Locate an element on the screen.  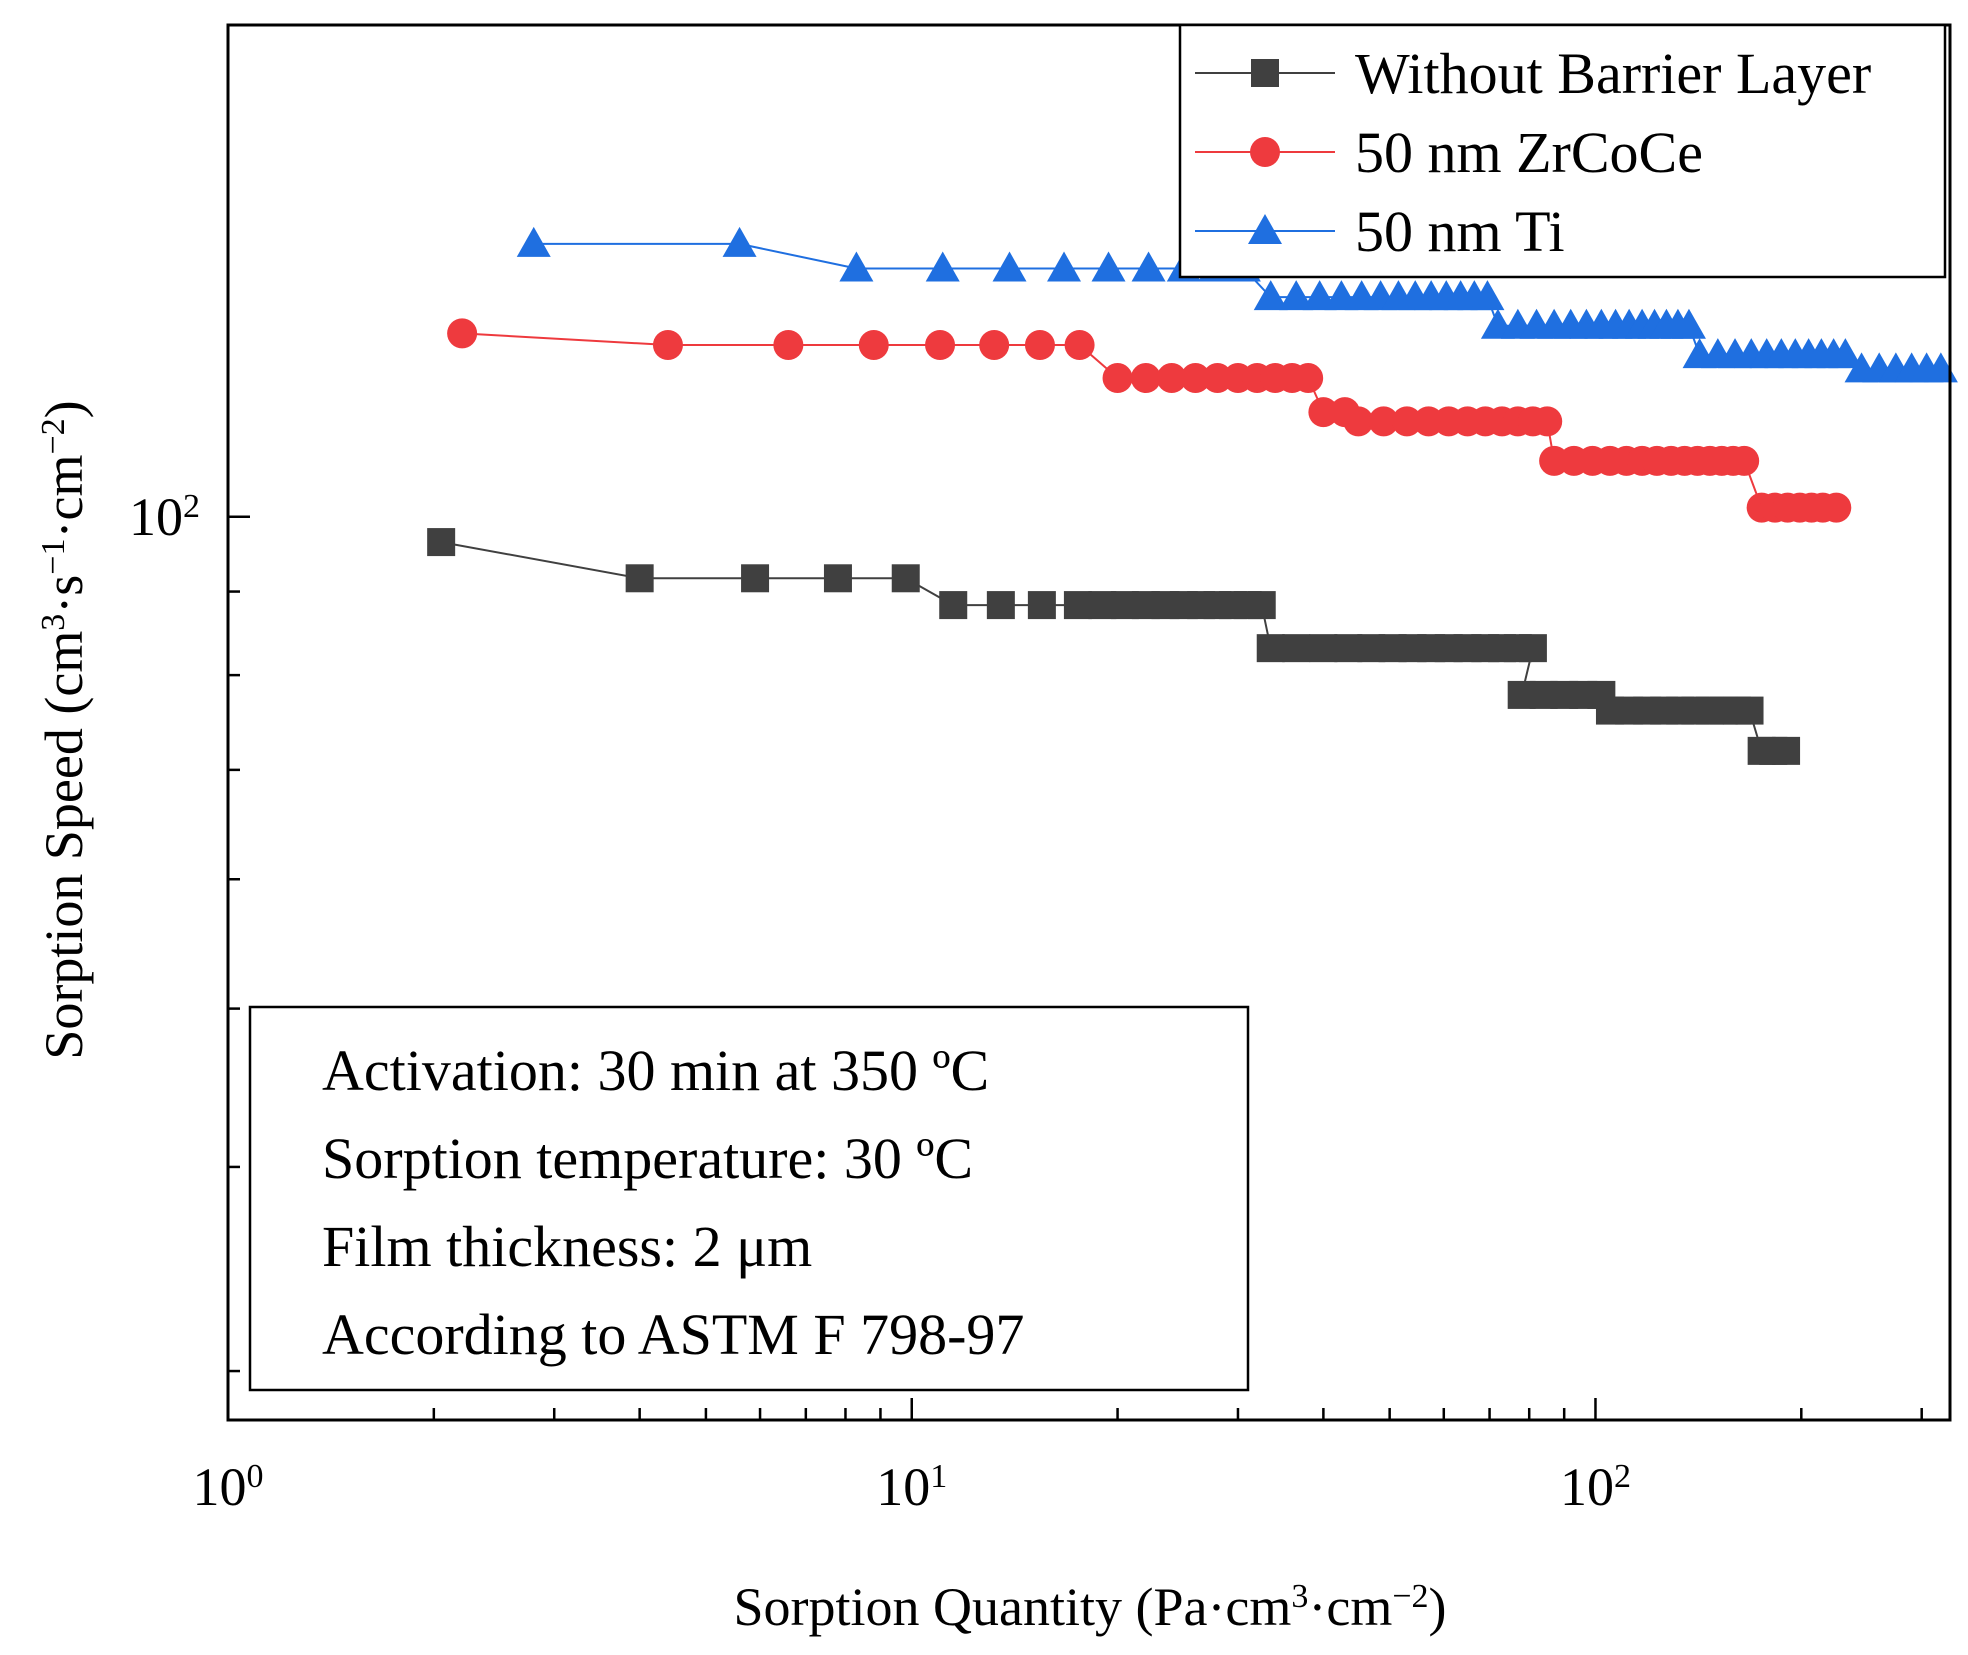
legend-label: Without Barrier Layer is located at coordinates (1613, 73).